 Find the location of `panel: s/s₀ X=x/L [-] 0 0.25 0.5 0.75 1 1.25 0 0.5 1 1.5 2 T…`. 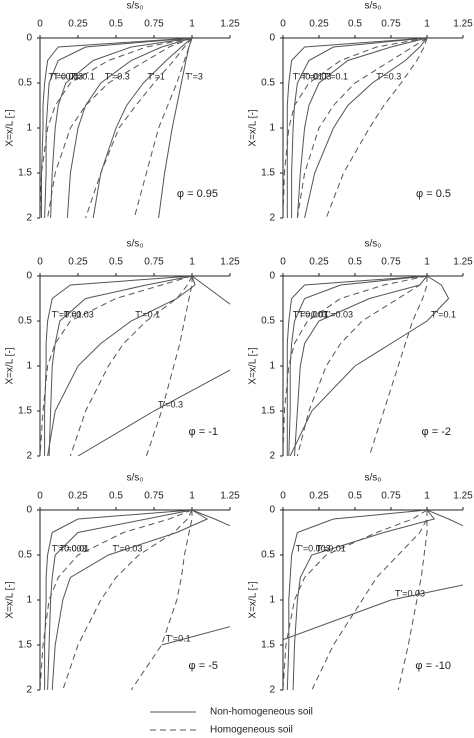

panel: s/s₀ X=x/L [-] 0 0.25 0.5 0.75 1 1.25 0 0.5 1 1.5 2 T… is located at coordinates (361, 112).